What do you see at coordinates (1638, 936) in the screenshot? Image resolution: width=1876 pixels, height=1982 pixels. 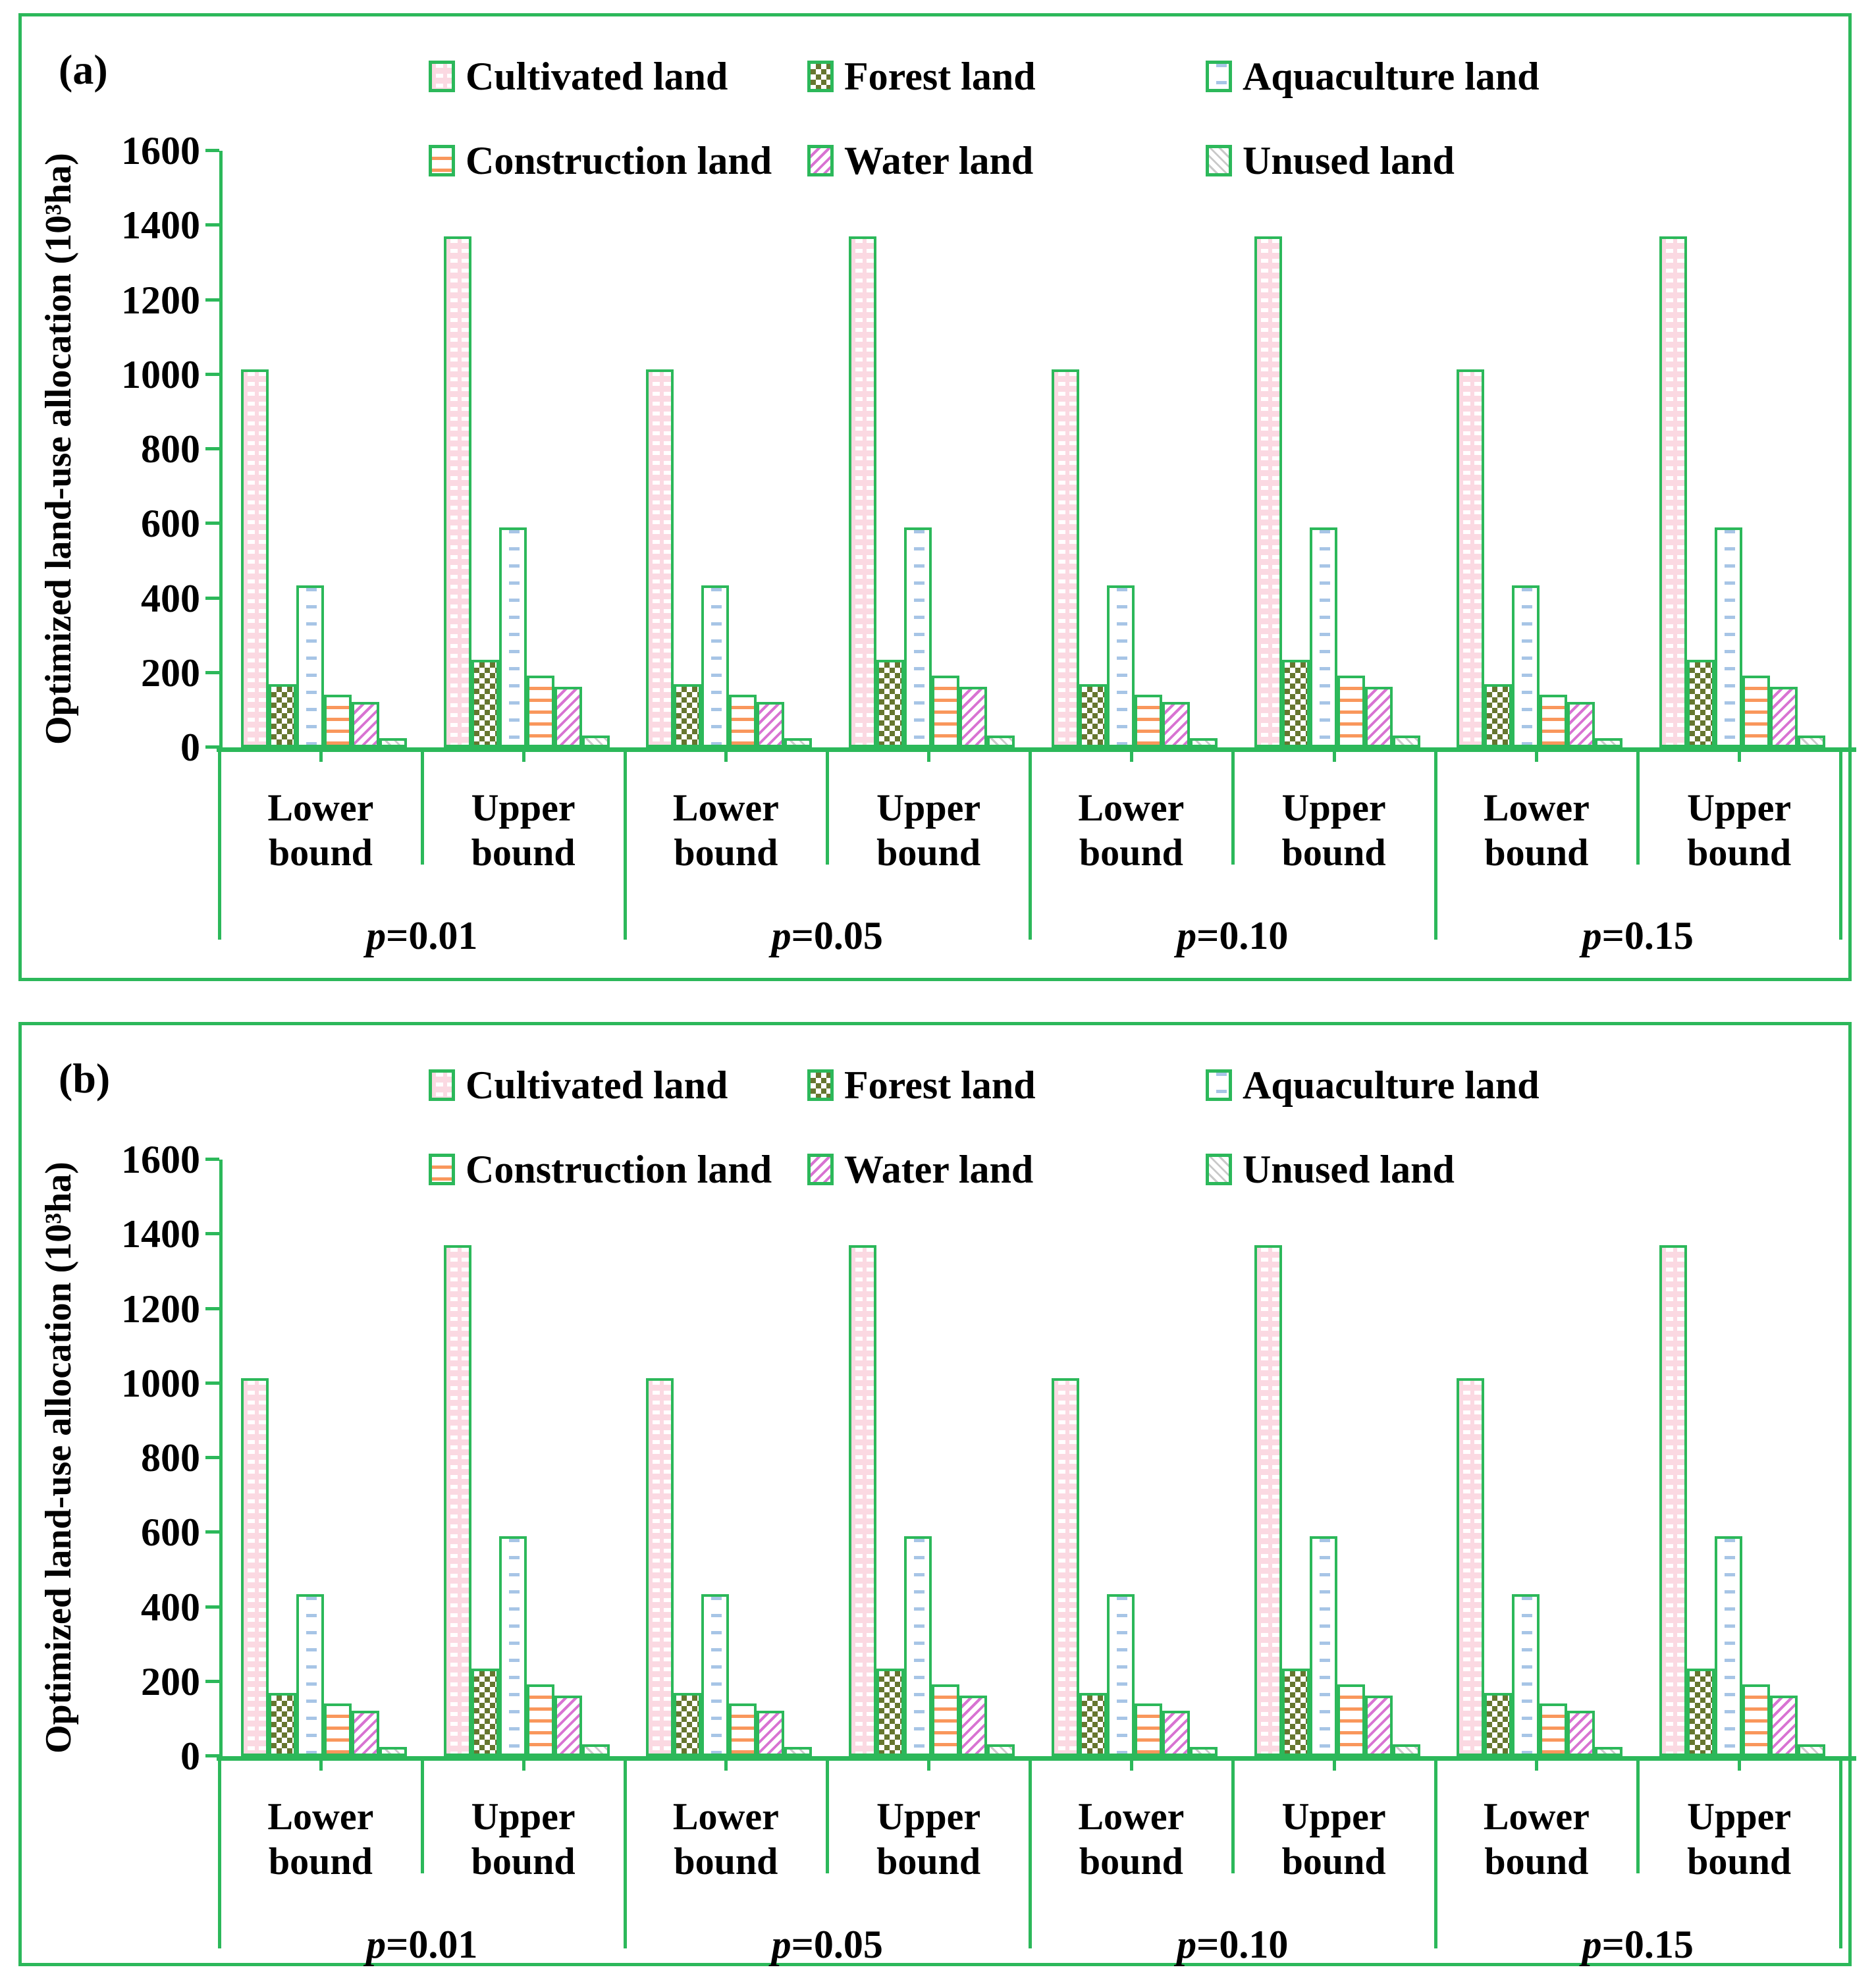 I see `p-label: p=0.15` at bounding box center [1638, 936].